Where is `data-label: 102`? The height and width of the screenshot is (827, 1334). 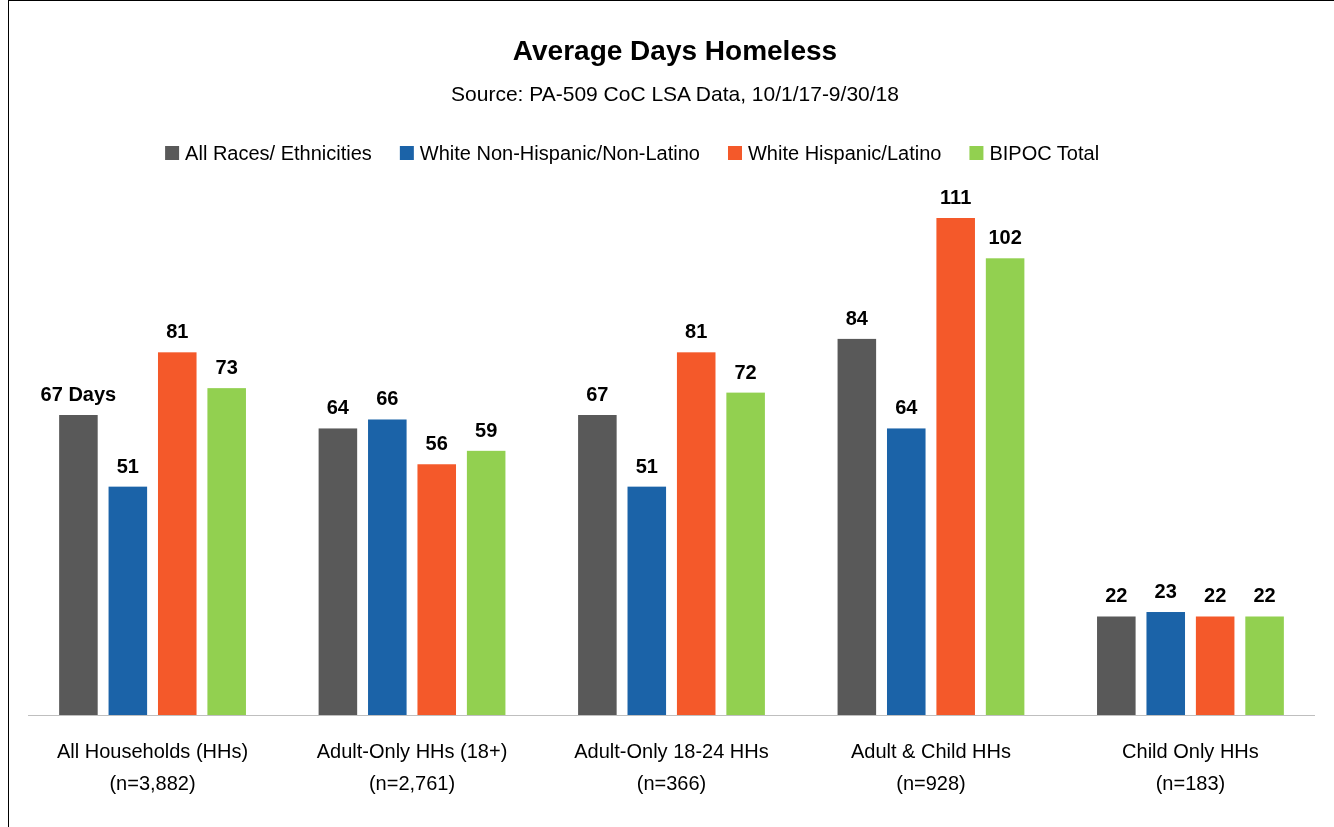
data-label: 102 is located at coordinates (1005, 237).